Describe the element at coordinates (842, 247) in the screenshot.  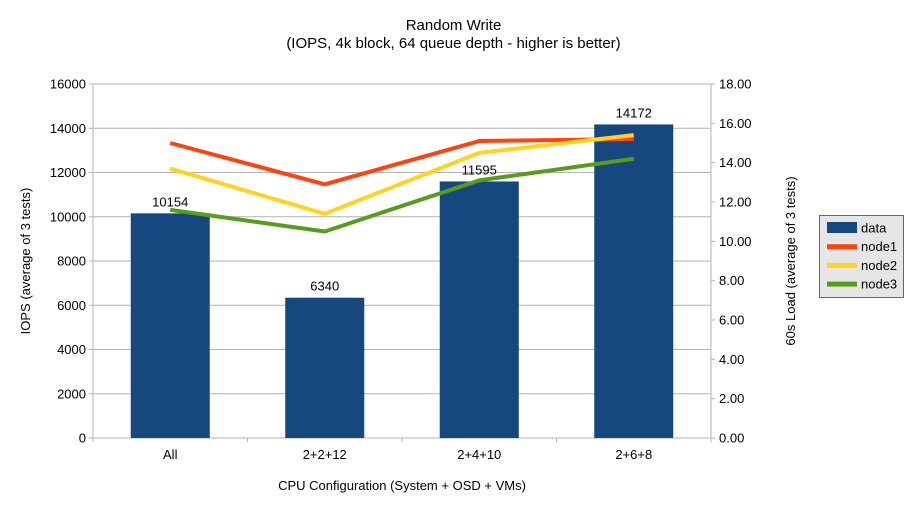
I see `legend-swatch-node1` at that location.